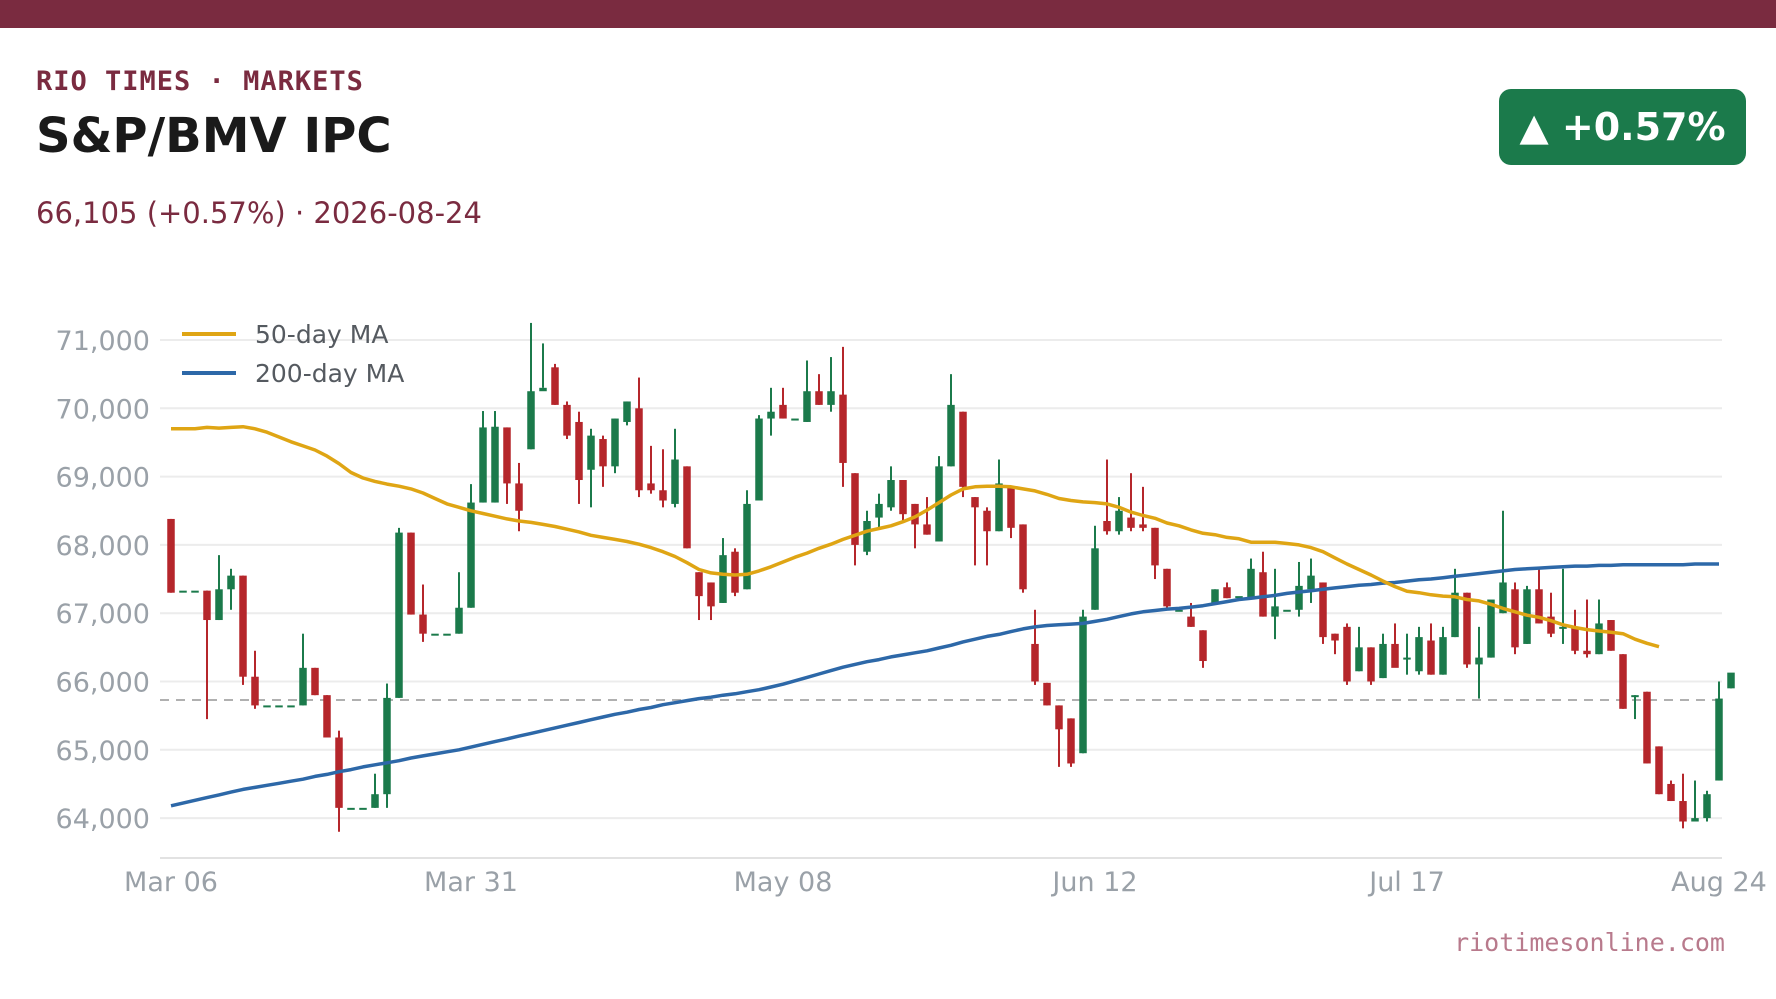 The image size is (1776, 999). What do you see at coordinates (214, 136) in the screenshot?
I see `page-title: S&P/BMV IPC` at bounding box center [214, 136].